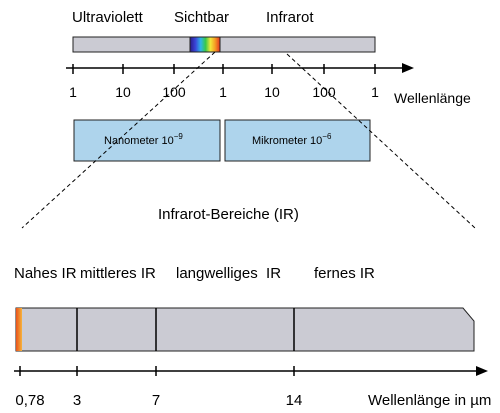 This screenshot has height=413, width=500. What do you see at coordinates (429, 400) in the screenshot?
I see `ir-axis-label: Wellenlänge in µm` at bounding box center [429, 400].